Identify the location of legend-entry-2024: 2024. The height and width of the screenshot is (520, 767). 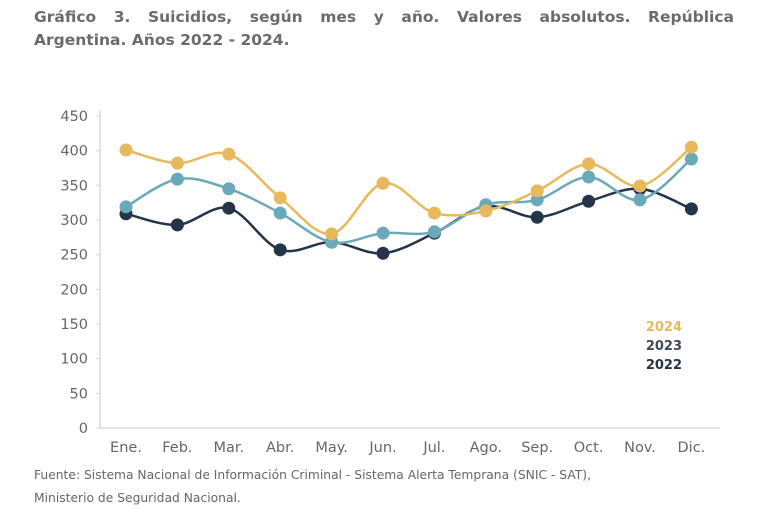
(664, 327).